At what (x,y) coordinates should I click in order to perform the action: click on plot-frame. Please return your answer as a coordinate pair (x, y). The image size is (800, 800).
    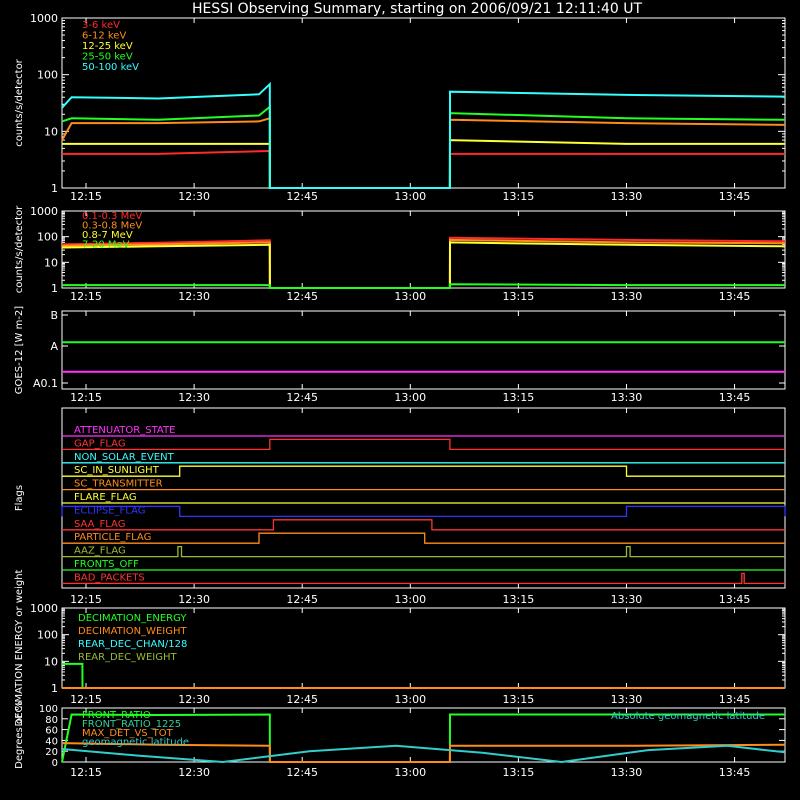
    Looking at the image, I should click on (423, 350).